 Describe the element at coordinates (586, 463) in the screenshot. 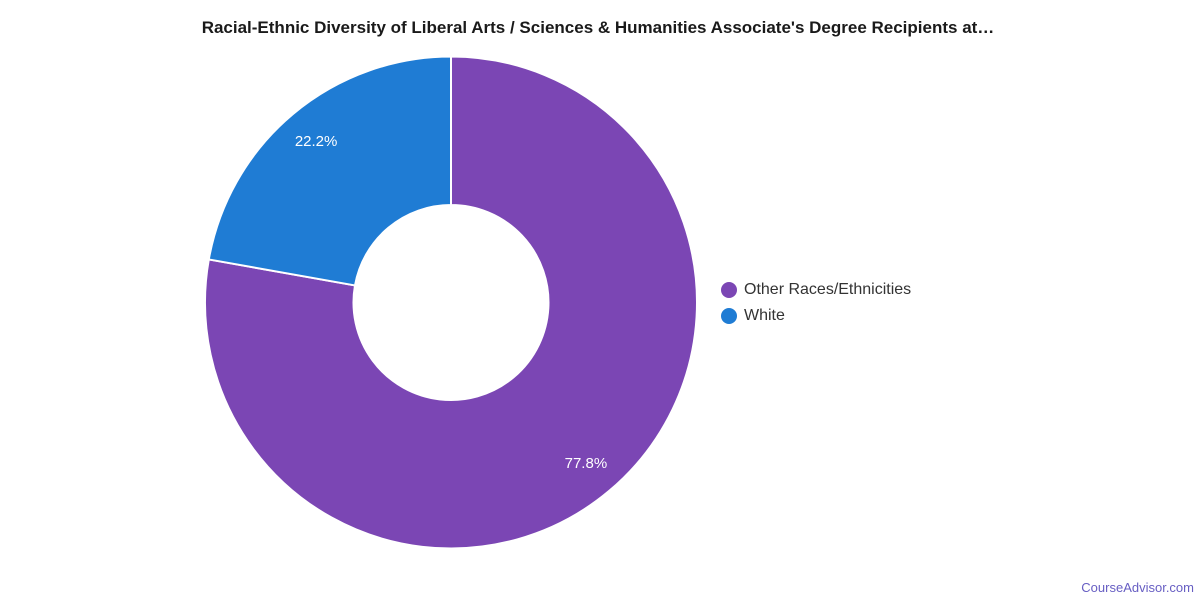

I see `svg-text: 77.8%` at that location.